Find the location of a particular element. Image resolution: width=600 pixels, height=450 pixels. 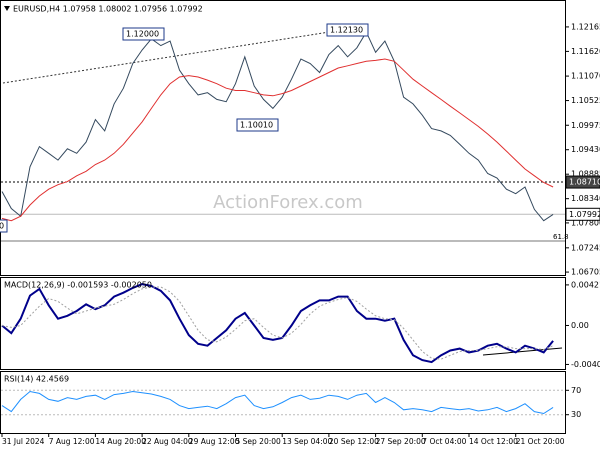

y-tick-label: 1.12165 is located at coordinates (585, 26).